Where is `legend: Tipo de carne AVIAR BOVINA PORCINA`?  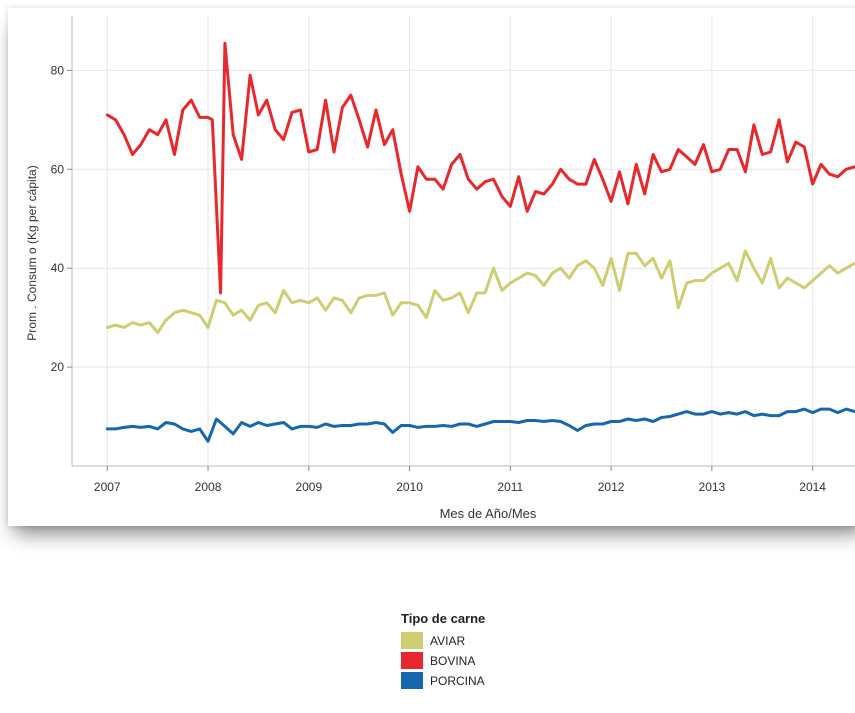 legend: Tipo de carne AVIAR BOVINA PORCINA is located at coordinates (443, 651).